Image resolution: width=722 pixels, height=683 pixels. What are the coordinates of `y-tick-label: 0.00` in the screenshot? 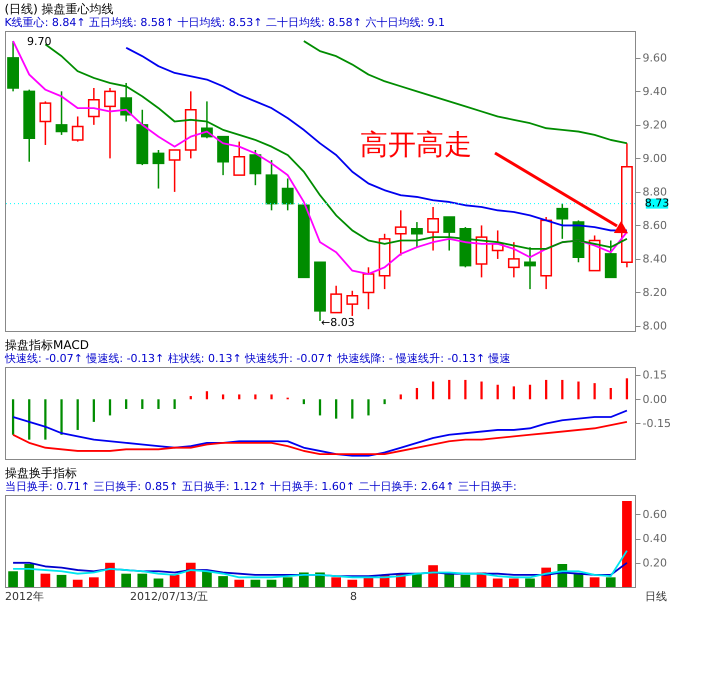 It's located at (654, 399).